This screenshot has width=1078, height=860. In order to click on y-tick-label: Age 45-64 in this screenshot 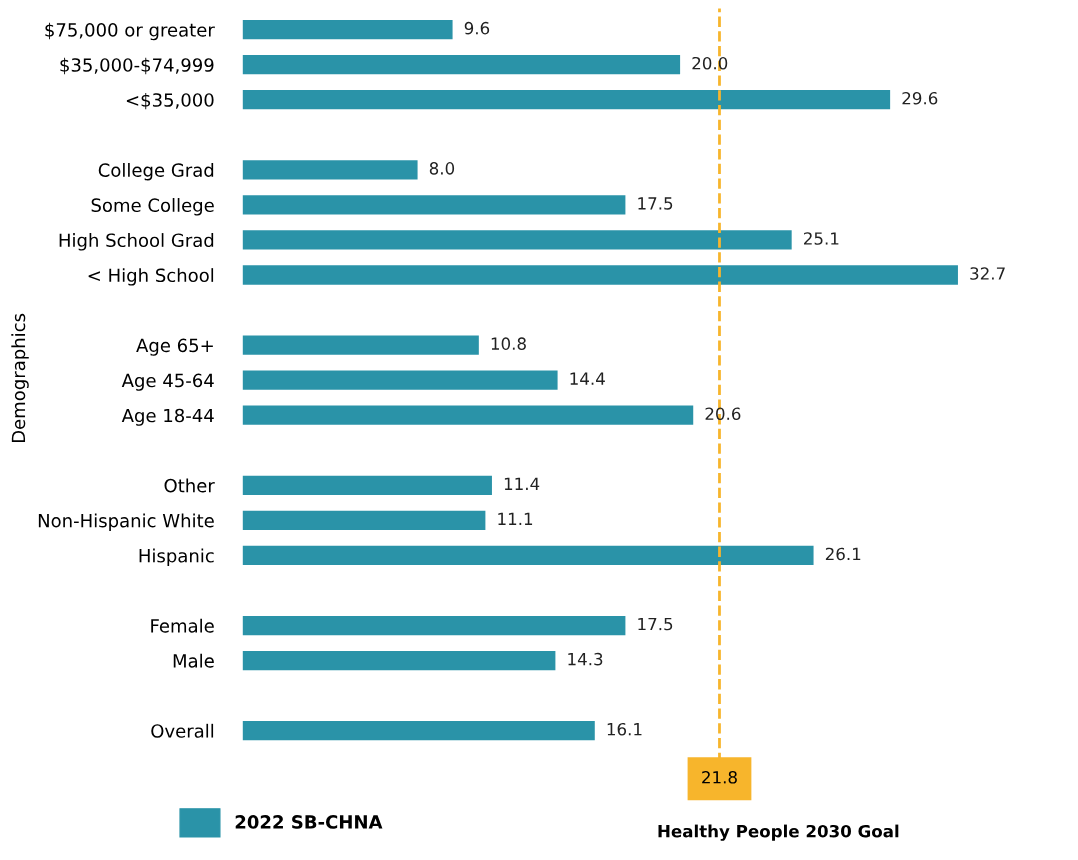, I will do `click(167, 382)`.